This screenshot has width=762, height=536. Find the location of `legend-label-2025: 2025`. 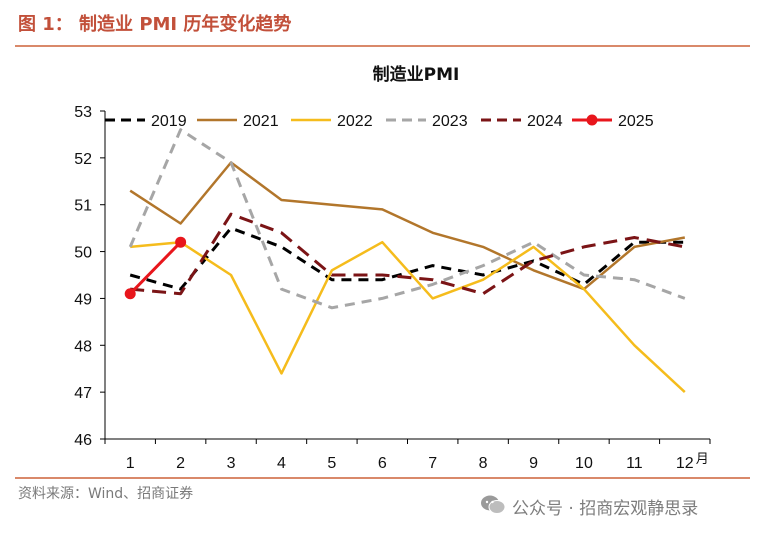

legend-label-2025: 2025 is located at coordinates (636, 121).